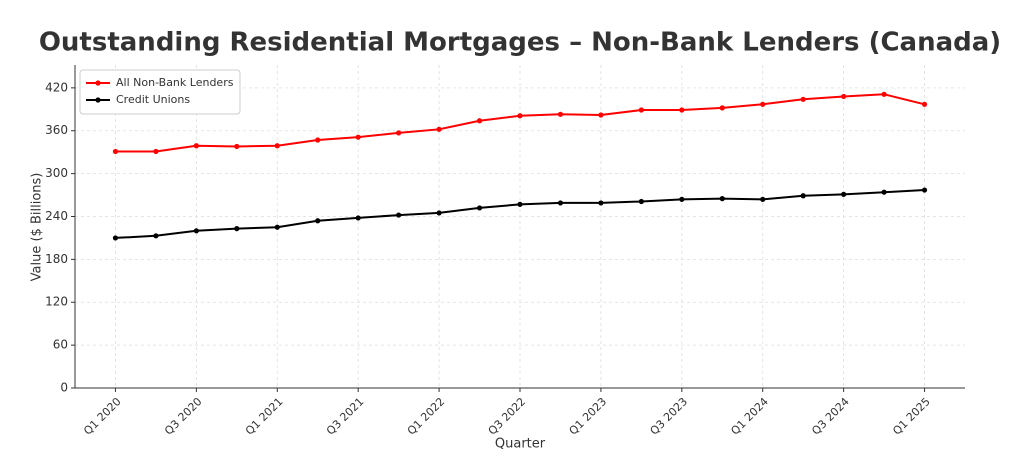  Describe the element at coordinates (345, 416) in the screenshot. I see `x-tick-label: Q3 2021` at that location.